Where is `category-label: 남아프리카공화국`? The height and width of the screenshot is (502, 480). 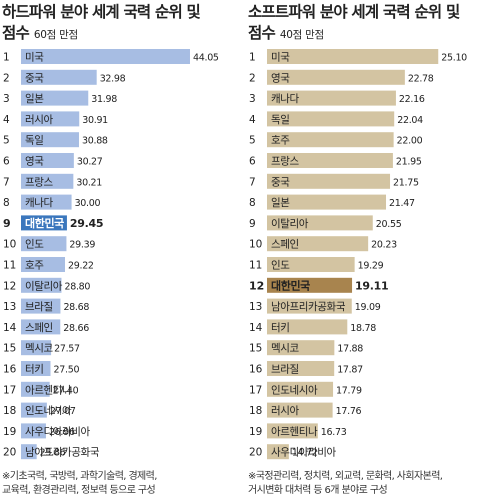 category-label: 남아프리카공화국 is located at coordinates (62, 453).